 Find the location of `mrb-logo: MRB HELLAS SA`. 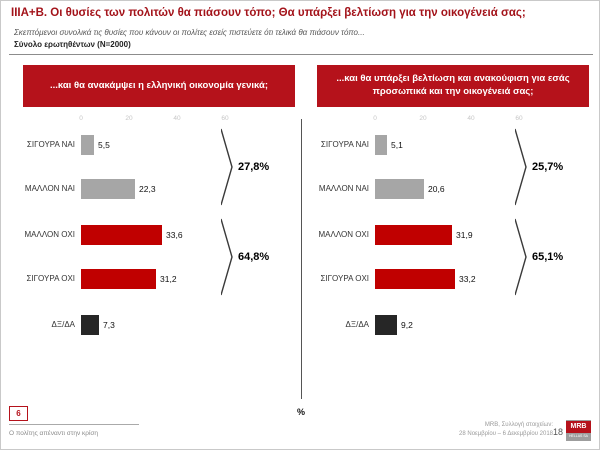

mrb-logo: MRB HELLAS SA is located at coordinates (578, 430).